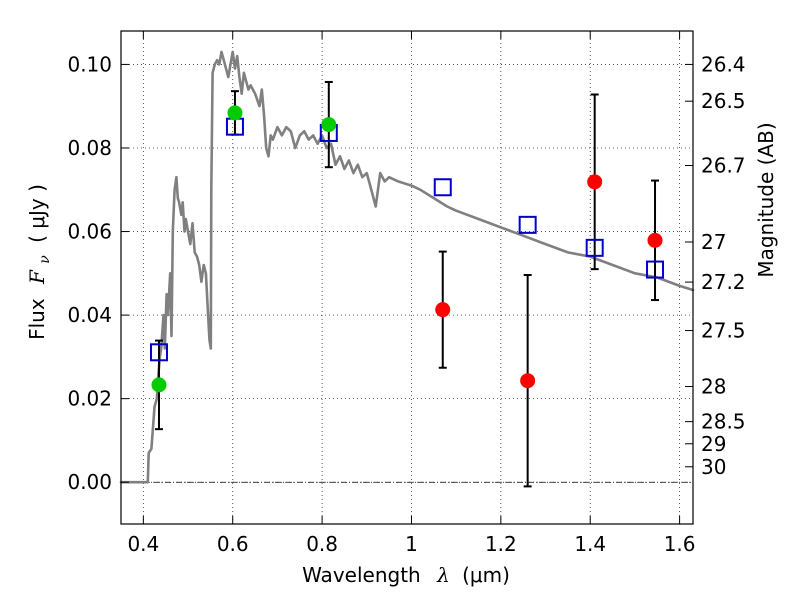 The width and height of the screenshot is (800, 600). I want to click on magnitude-tick-label: 28.5, so click(723, 422).